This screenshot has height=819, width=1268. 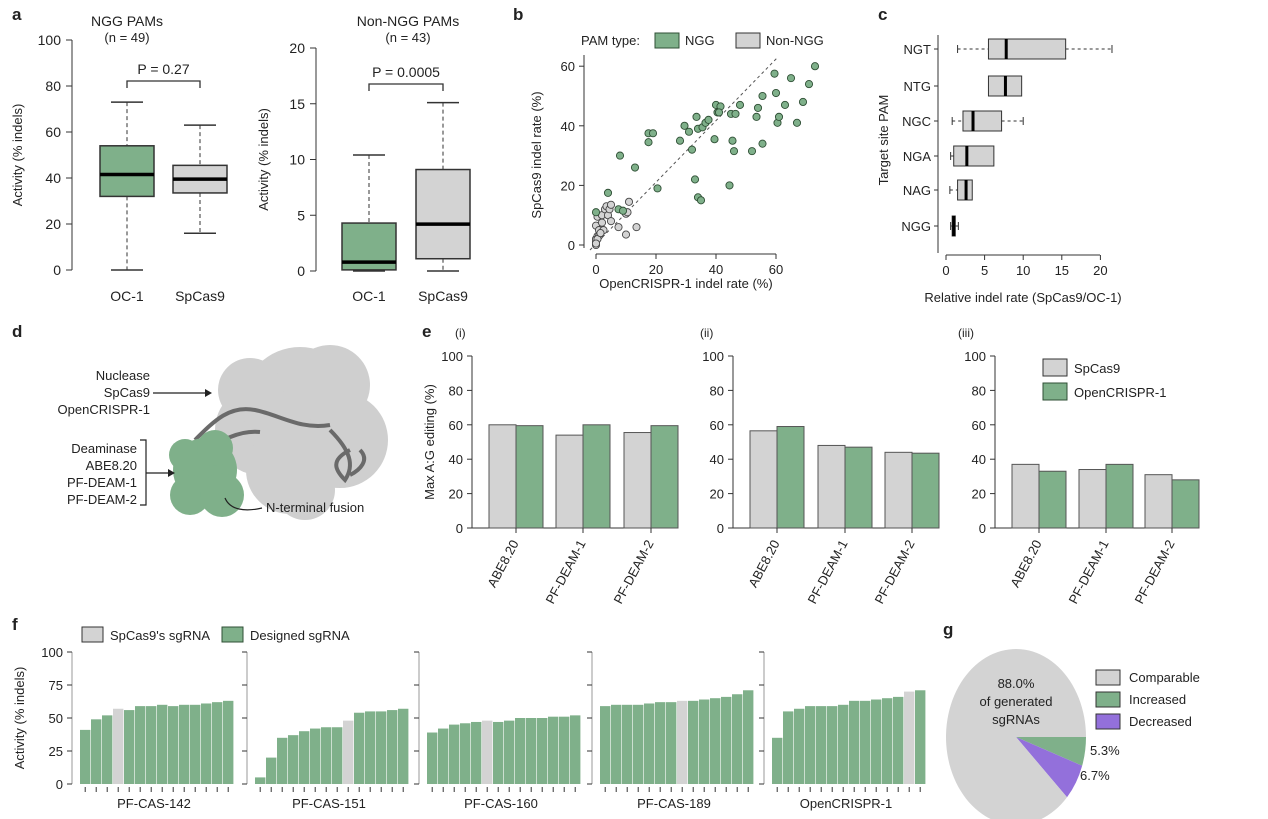 I want to click on x-category-label: SpCas9, so click(x=200, y=296).